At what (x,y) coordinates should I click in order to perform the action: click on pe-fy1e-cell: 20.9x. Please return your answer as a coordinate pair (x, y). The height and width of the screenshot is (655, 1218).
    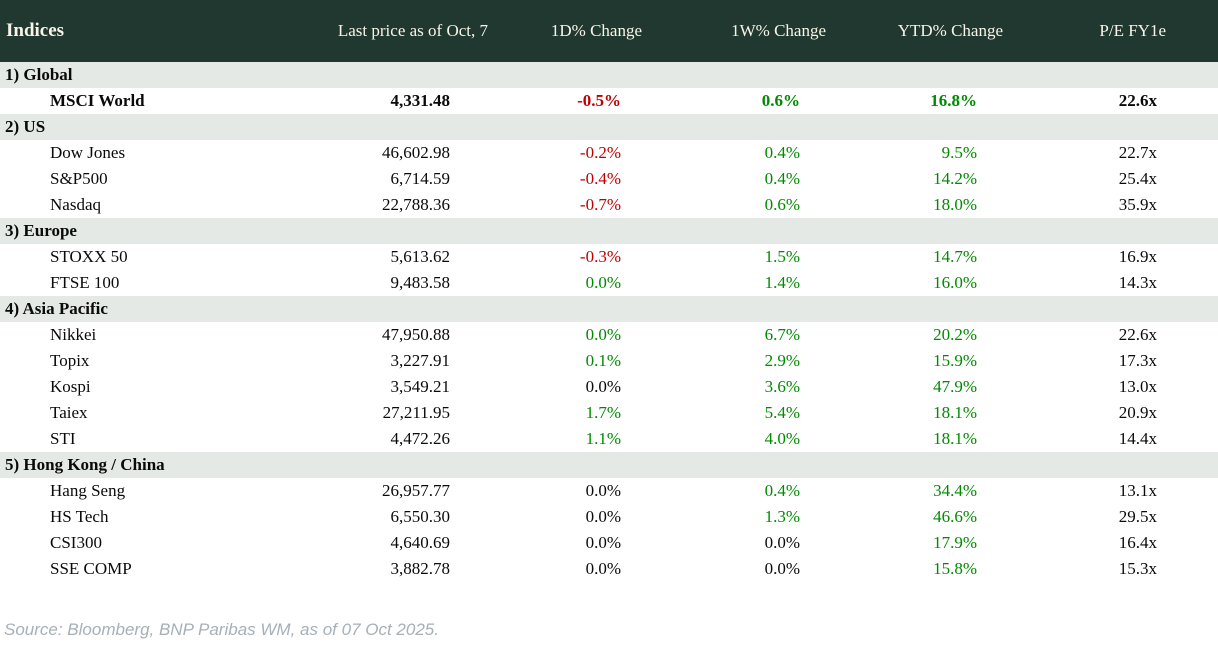
    Looking at the image, I should click on (1137, 412).